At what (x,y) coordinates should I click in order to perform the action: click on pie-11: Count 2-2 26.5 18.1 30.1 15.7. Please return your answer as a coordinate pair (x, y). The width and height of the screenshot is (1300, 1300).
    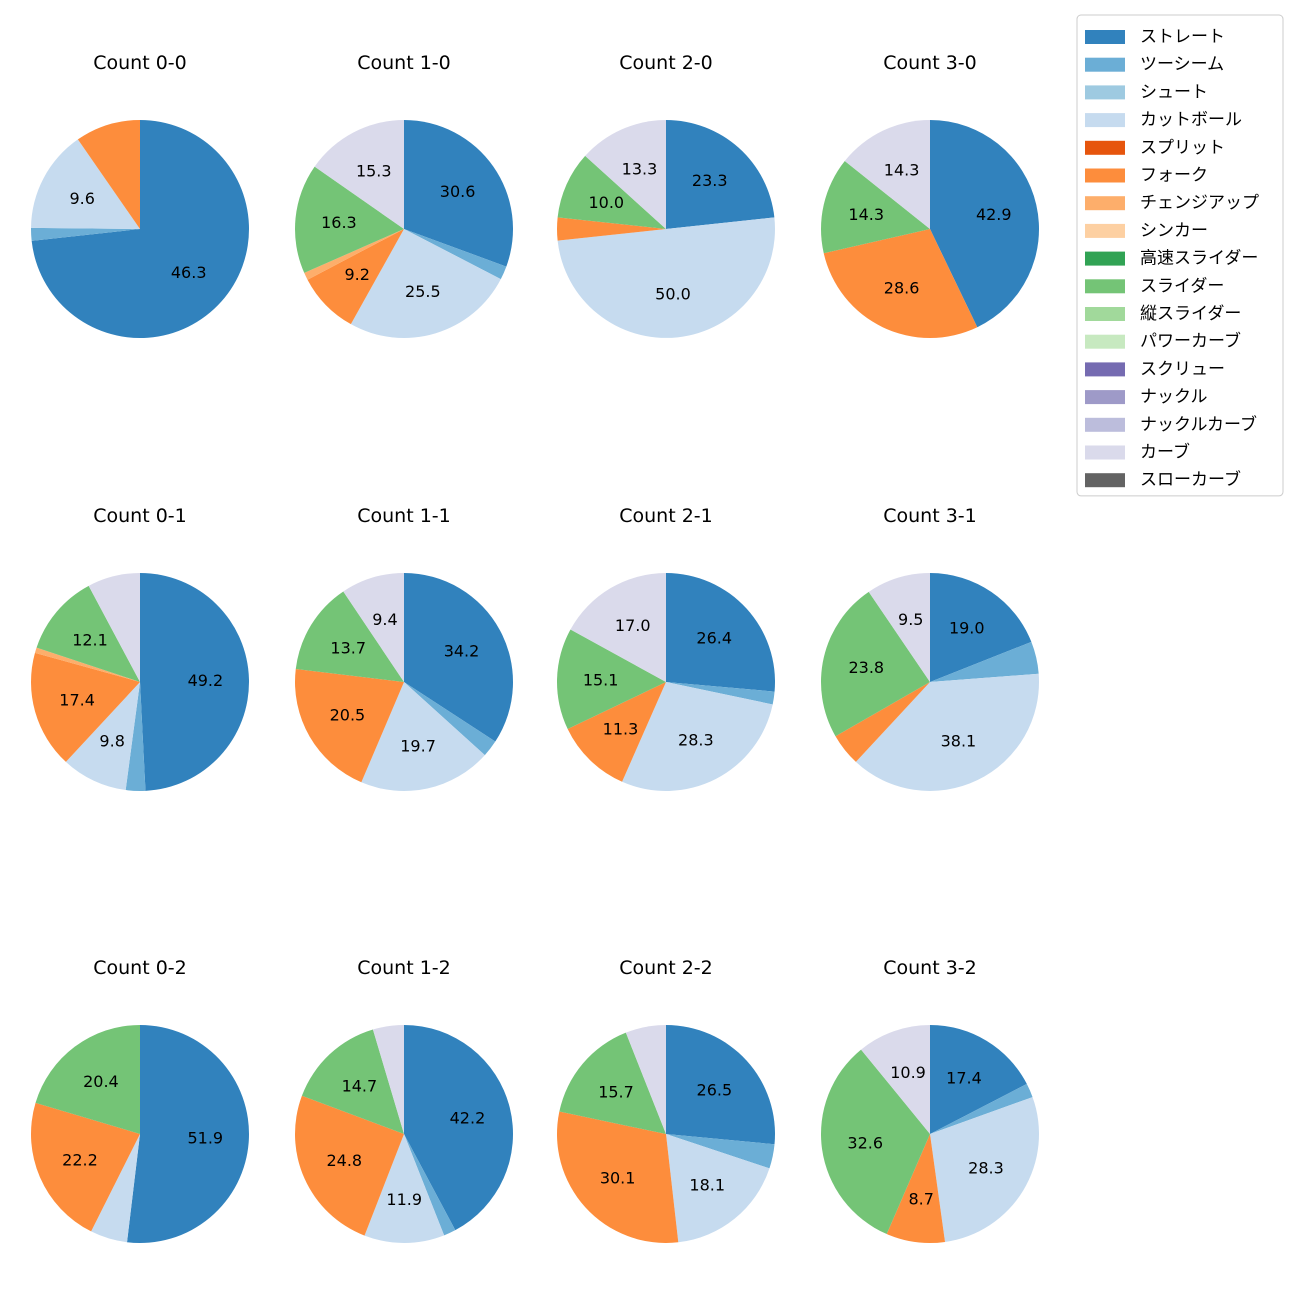
    Looking at the image, I should click on (666, 1100).